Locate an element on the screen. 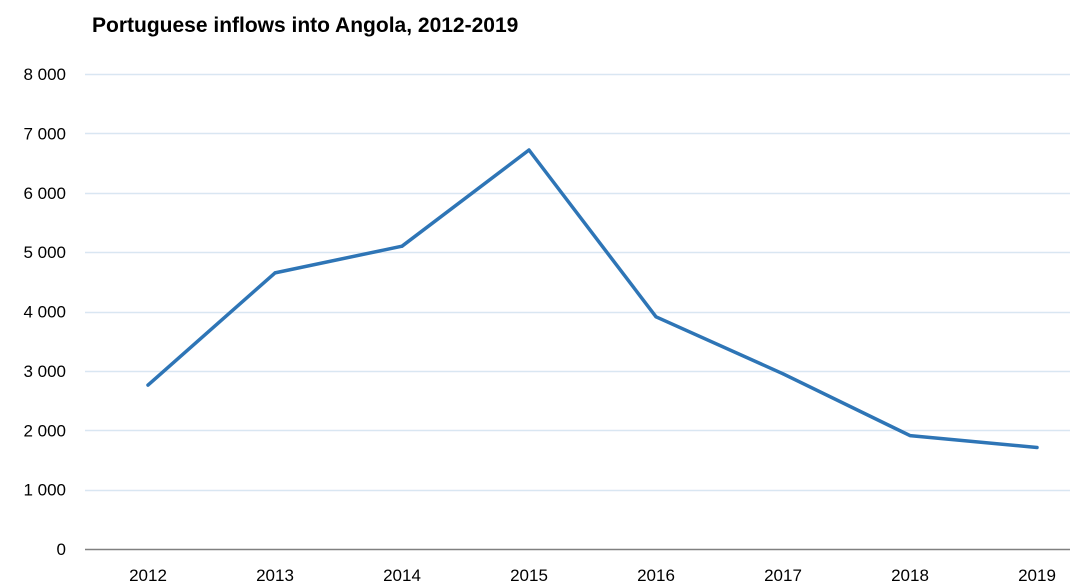  y-tick-label: 7 000 is located at coordinates (44, 133).